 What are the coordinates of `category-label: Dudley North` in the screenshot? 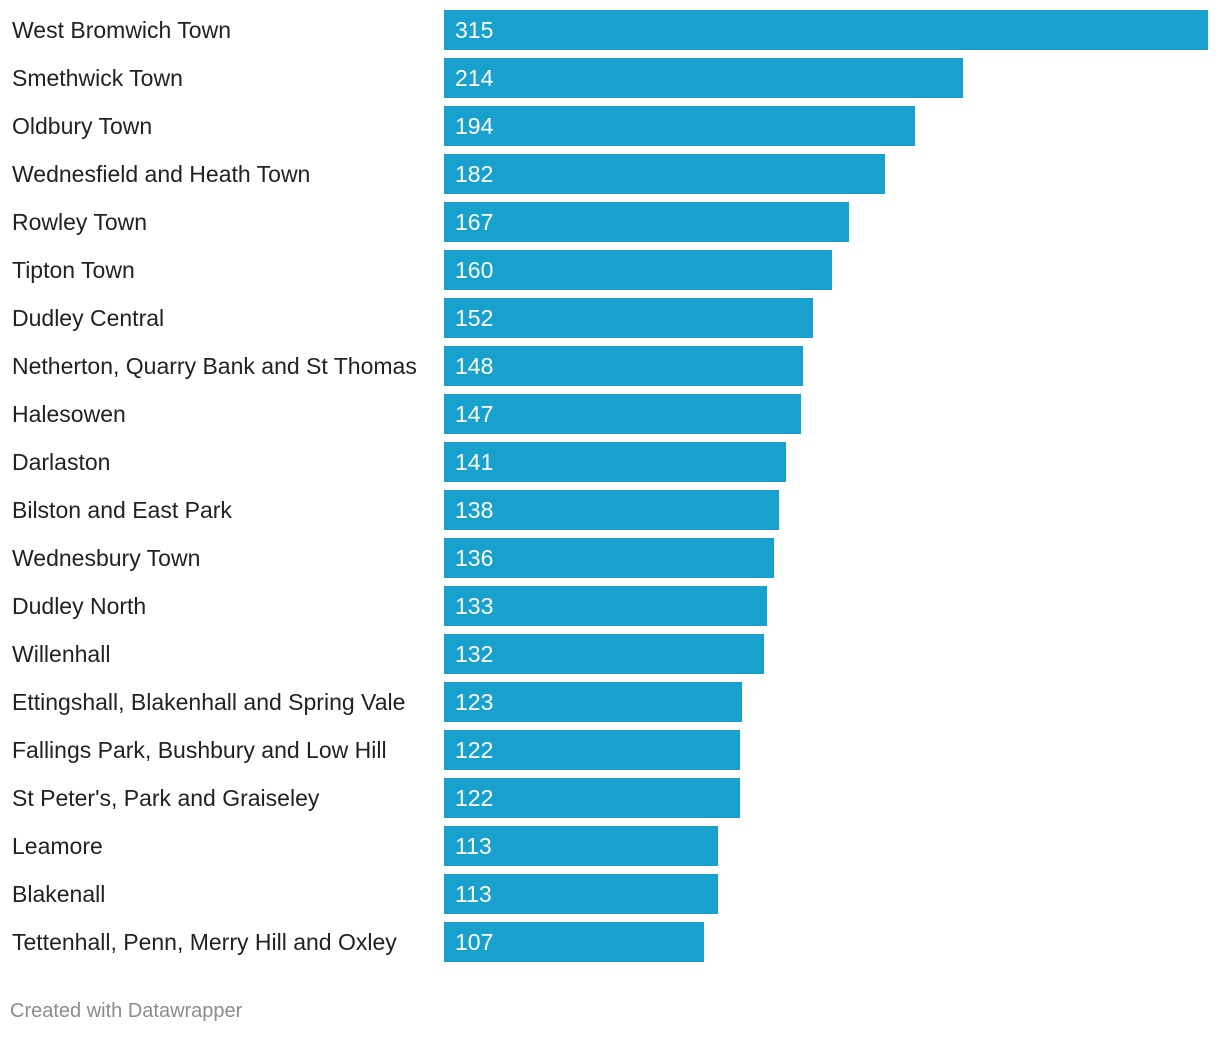 It's located at (79, 606).